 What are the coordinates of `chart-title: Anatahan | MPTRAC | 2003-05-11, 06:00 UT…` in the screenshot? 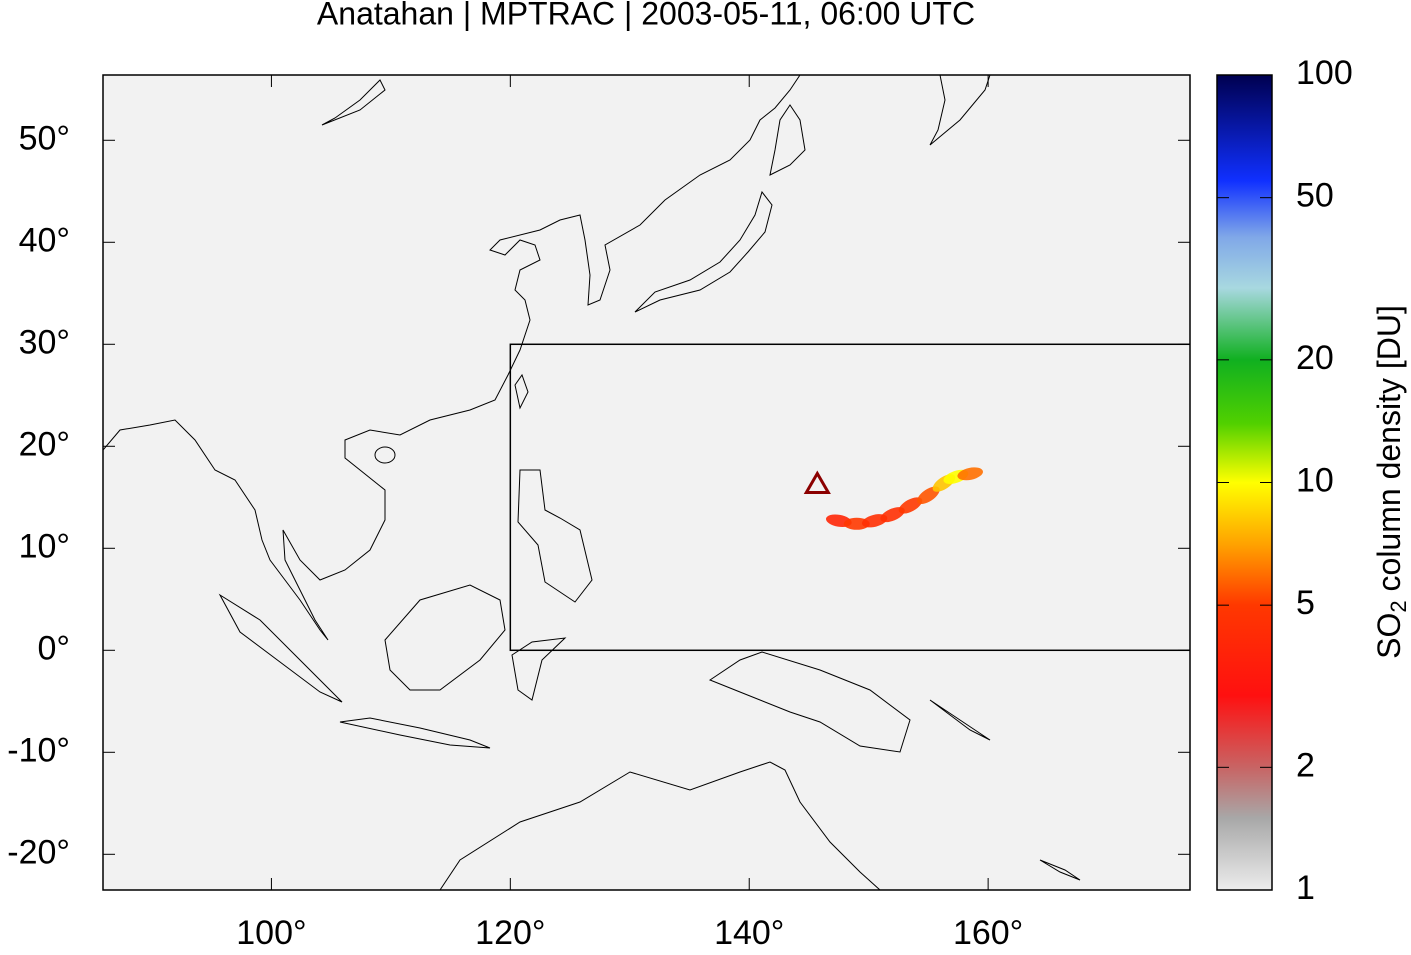 It's located at (646, 15).